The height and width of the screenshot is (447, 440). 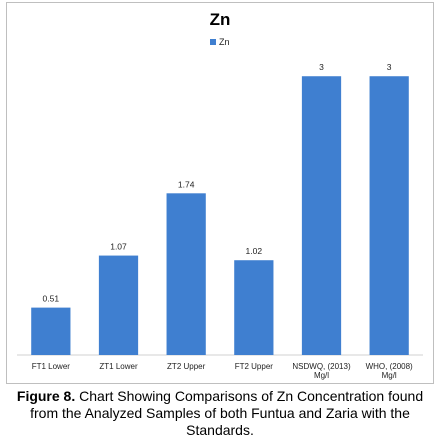 I want to click on data-label-0: 0.51, so click(x=51, y=299).